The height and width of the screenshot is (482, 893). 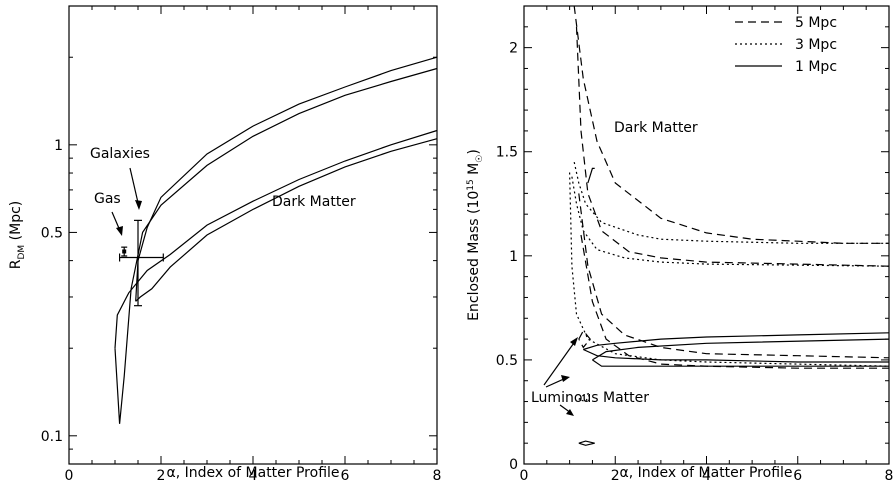 I want to click on legend-label: 3 Mpc, so click(x=816, y=45).